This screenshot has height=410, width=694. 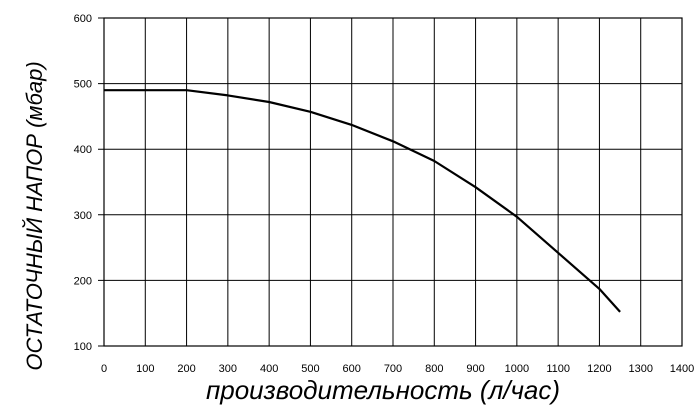 What do you see at coordinates (83, 216) in the screenshot?
I see `y-tick-label: 300` at bounding box center [83, 216].